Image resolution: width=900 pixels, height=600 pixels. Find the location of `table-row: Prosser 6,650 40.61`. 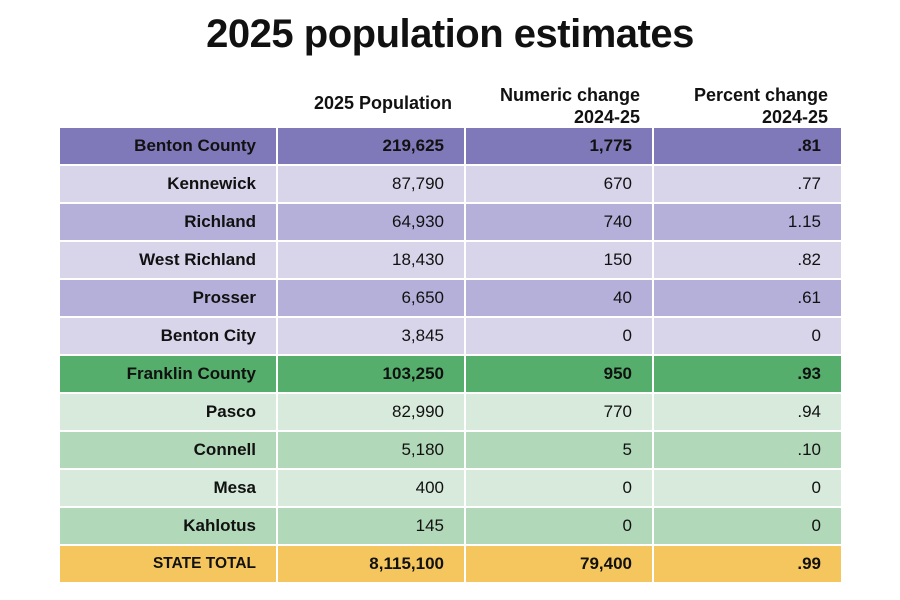

table-row: Prosser 6,650 40.61 is located at coordinates (450, 298).